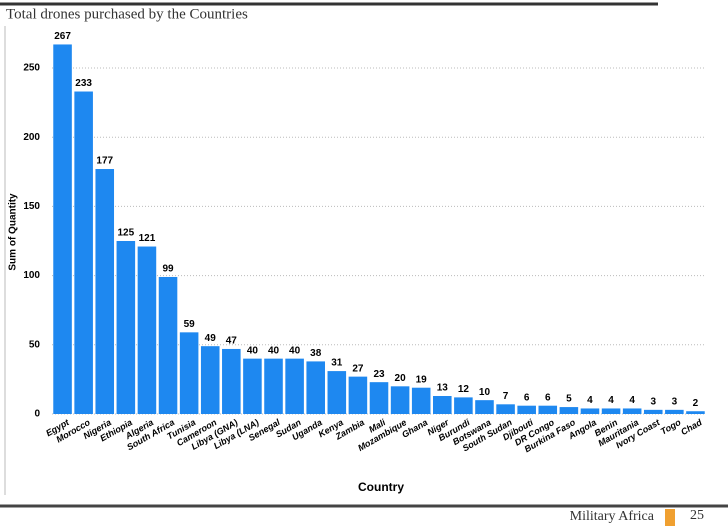 This screenshot has width=728, height=527. I want to click on x-tick-label: Chad, so click(691, 427).